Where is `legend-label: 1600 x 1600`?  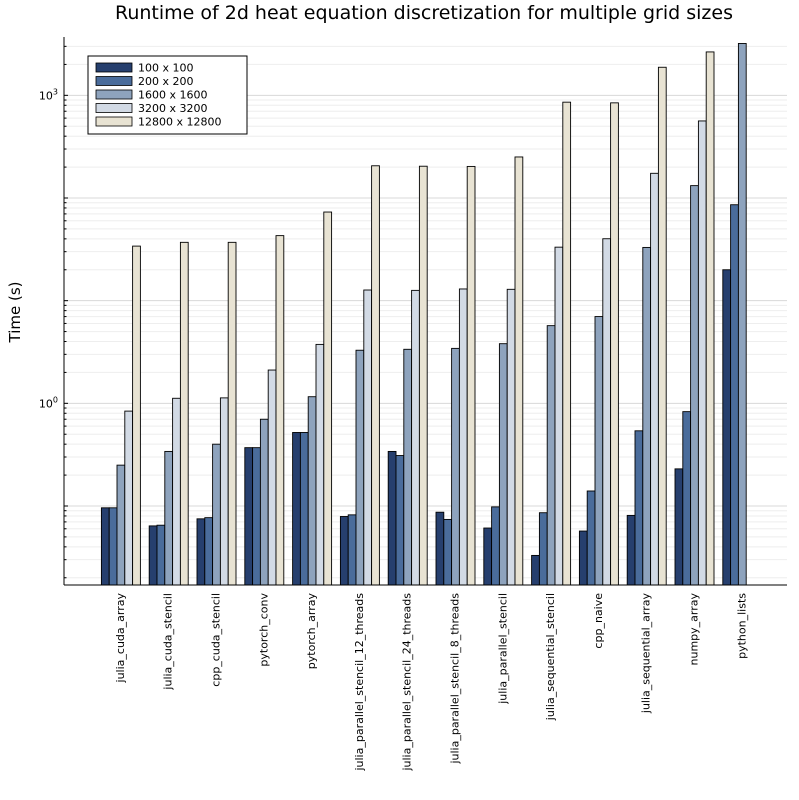
legend-label: 1600 x 1600 is located at coordinates (173, 95).